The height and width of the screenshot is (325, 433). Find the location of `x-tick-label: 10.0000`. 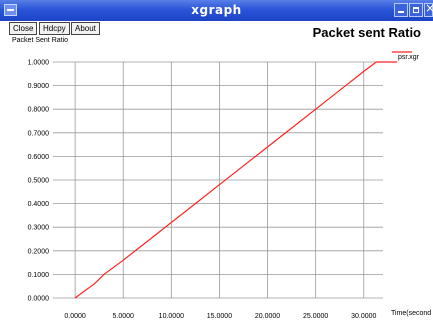

x-tick-label: 10.0000 is located at coordinates (171, 316).